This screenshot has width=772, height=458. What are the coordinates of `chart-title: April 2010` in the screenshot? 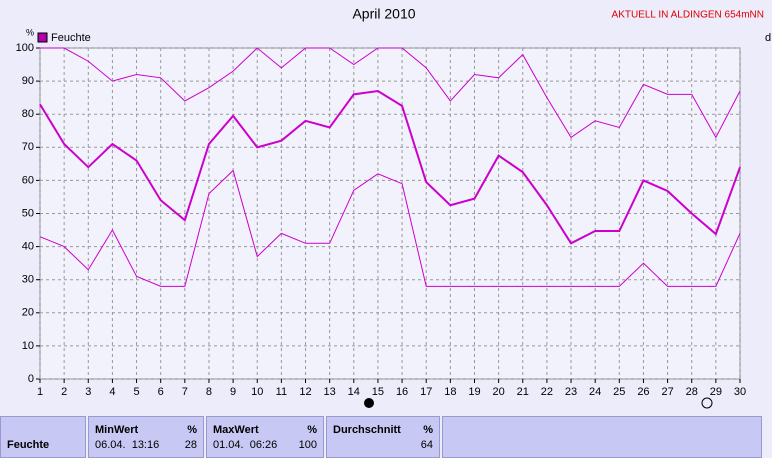 It's located at (383, 14).